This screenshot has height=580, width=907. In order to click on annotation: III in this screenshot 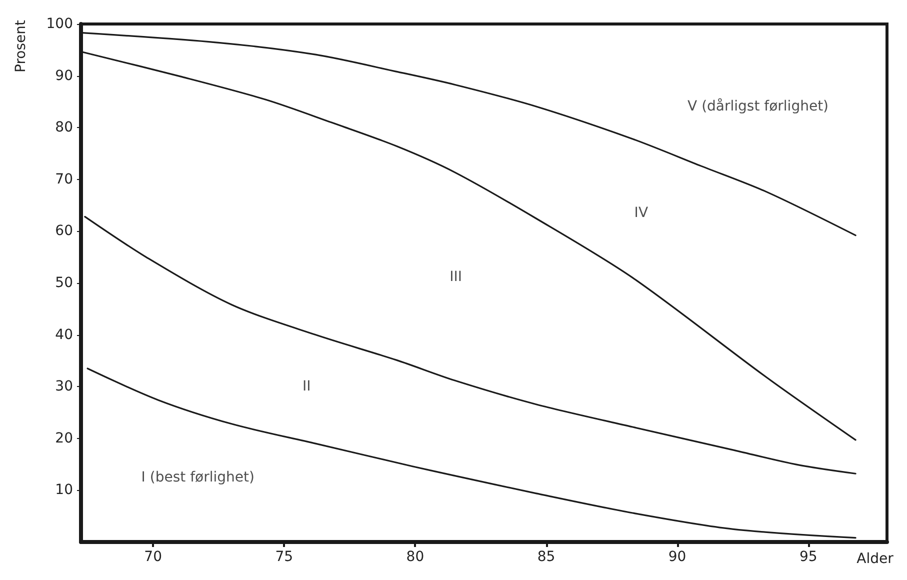, I will do `click(456, 276)`.